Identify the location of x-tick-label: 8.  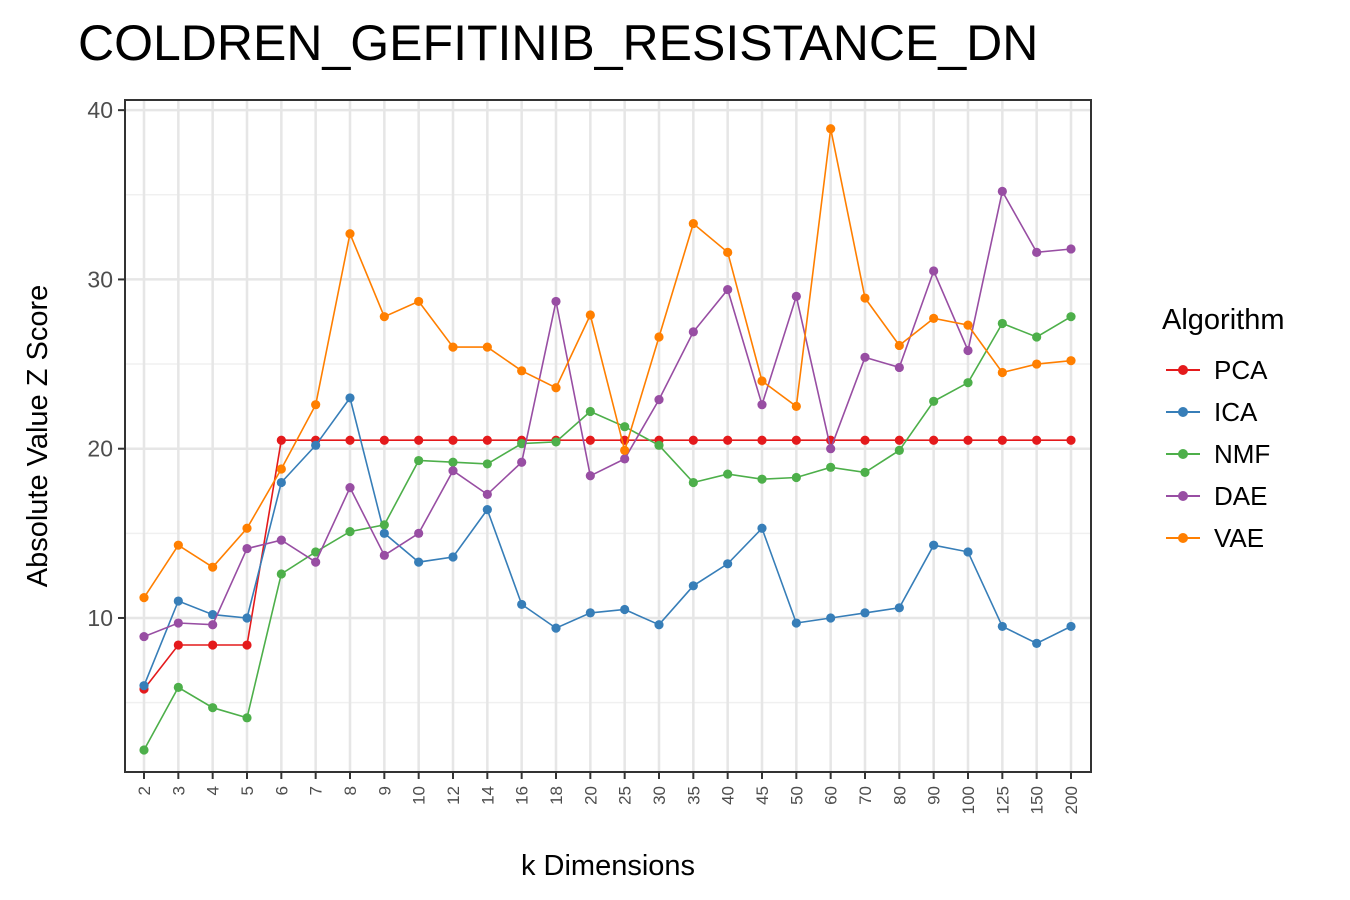
(350, 790).